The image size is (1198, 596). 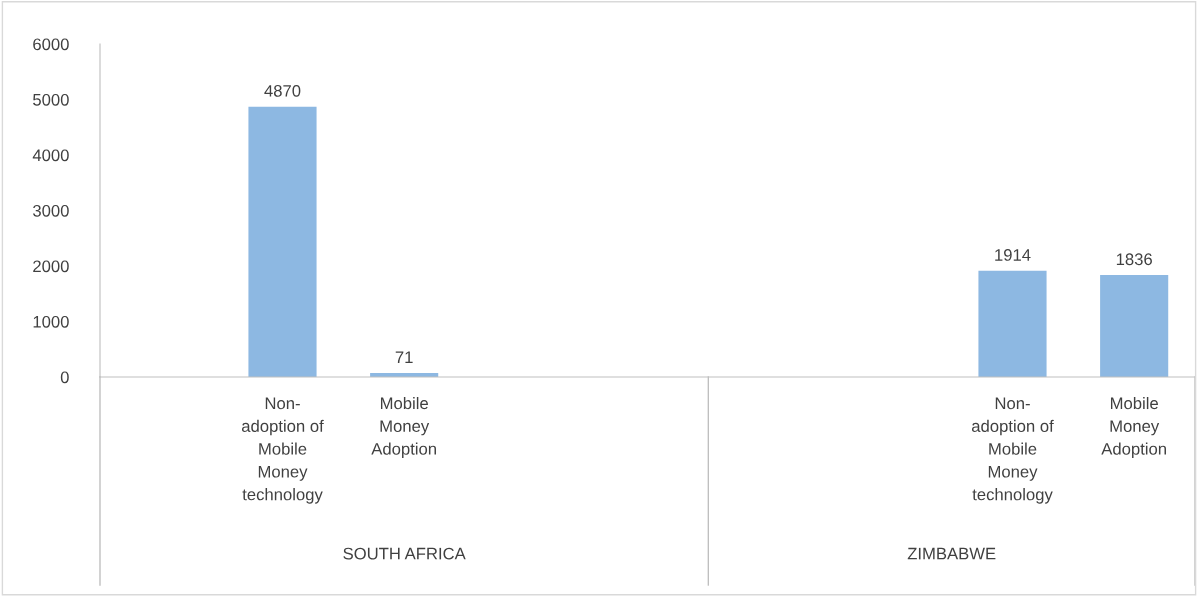 I want to click on y-tick-label: 0, so click(x=64, y=377).